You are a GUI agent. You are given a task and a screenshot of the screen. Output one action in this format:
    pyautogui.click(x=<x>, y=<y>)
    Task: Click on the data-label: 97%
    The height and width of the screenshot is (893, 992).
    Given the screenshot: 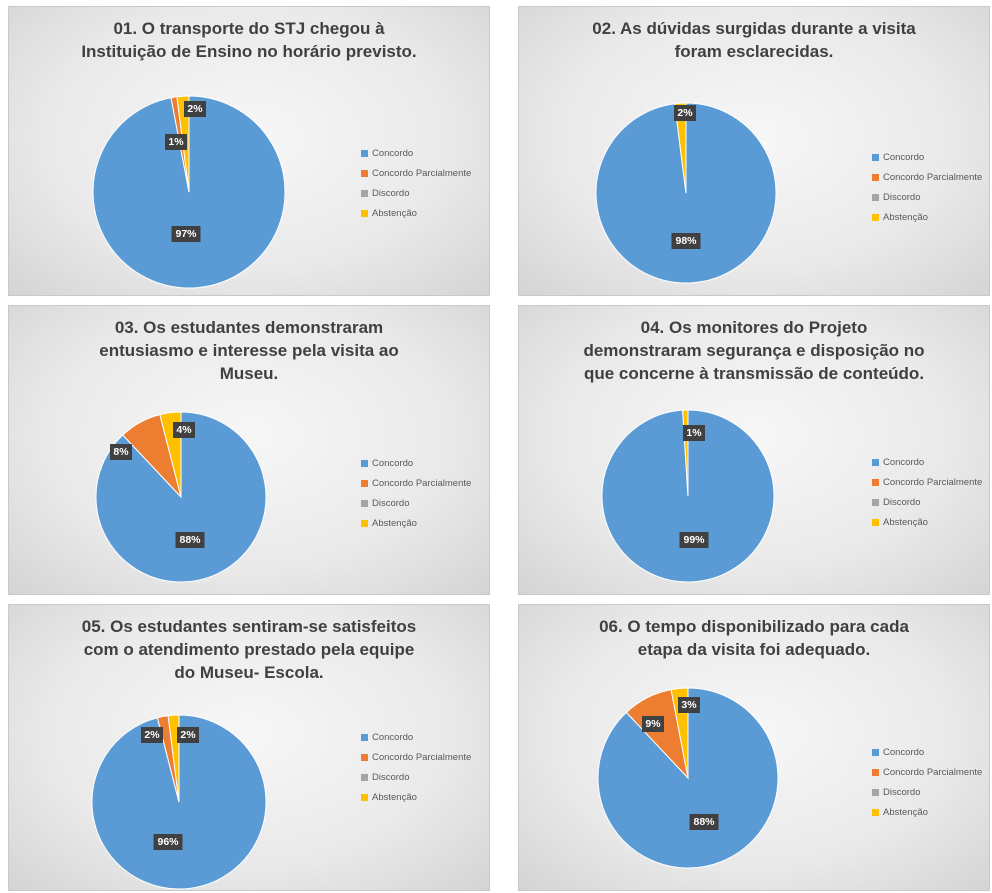 What is the action you would take?
    pyautogui.click(x=186, y=234)
    